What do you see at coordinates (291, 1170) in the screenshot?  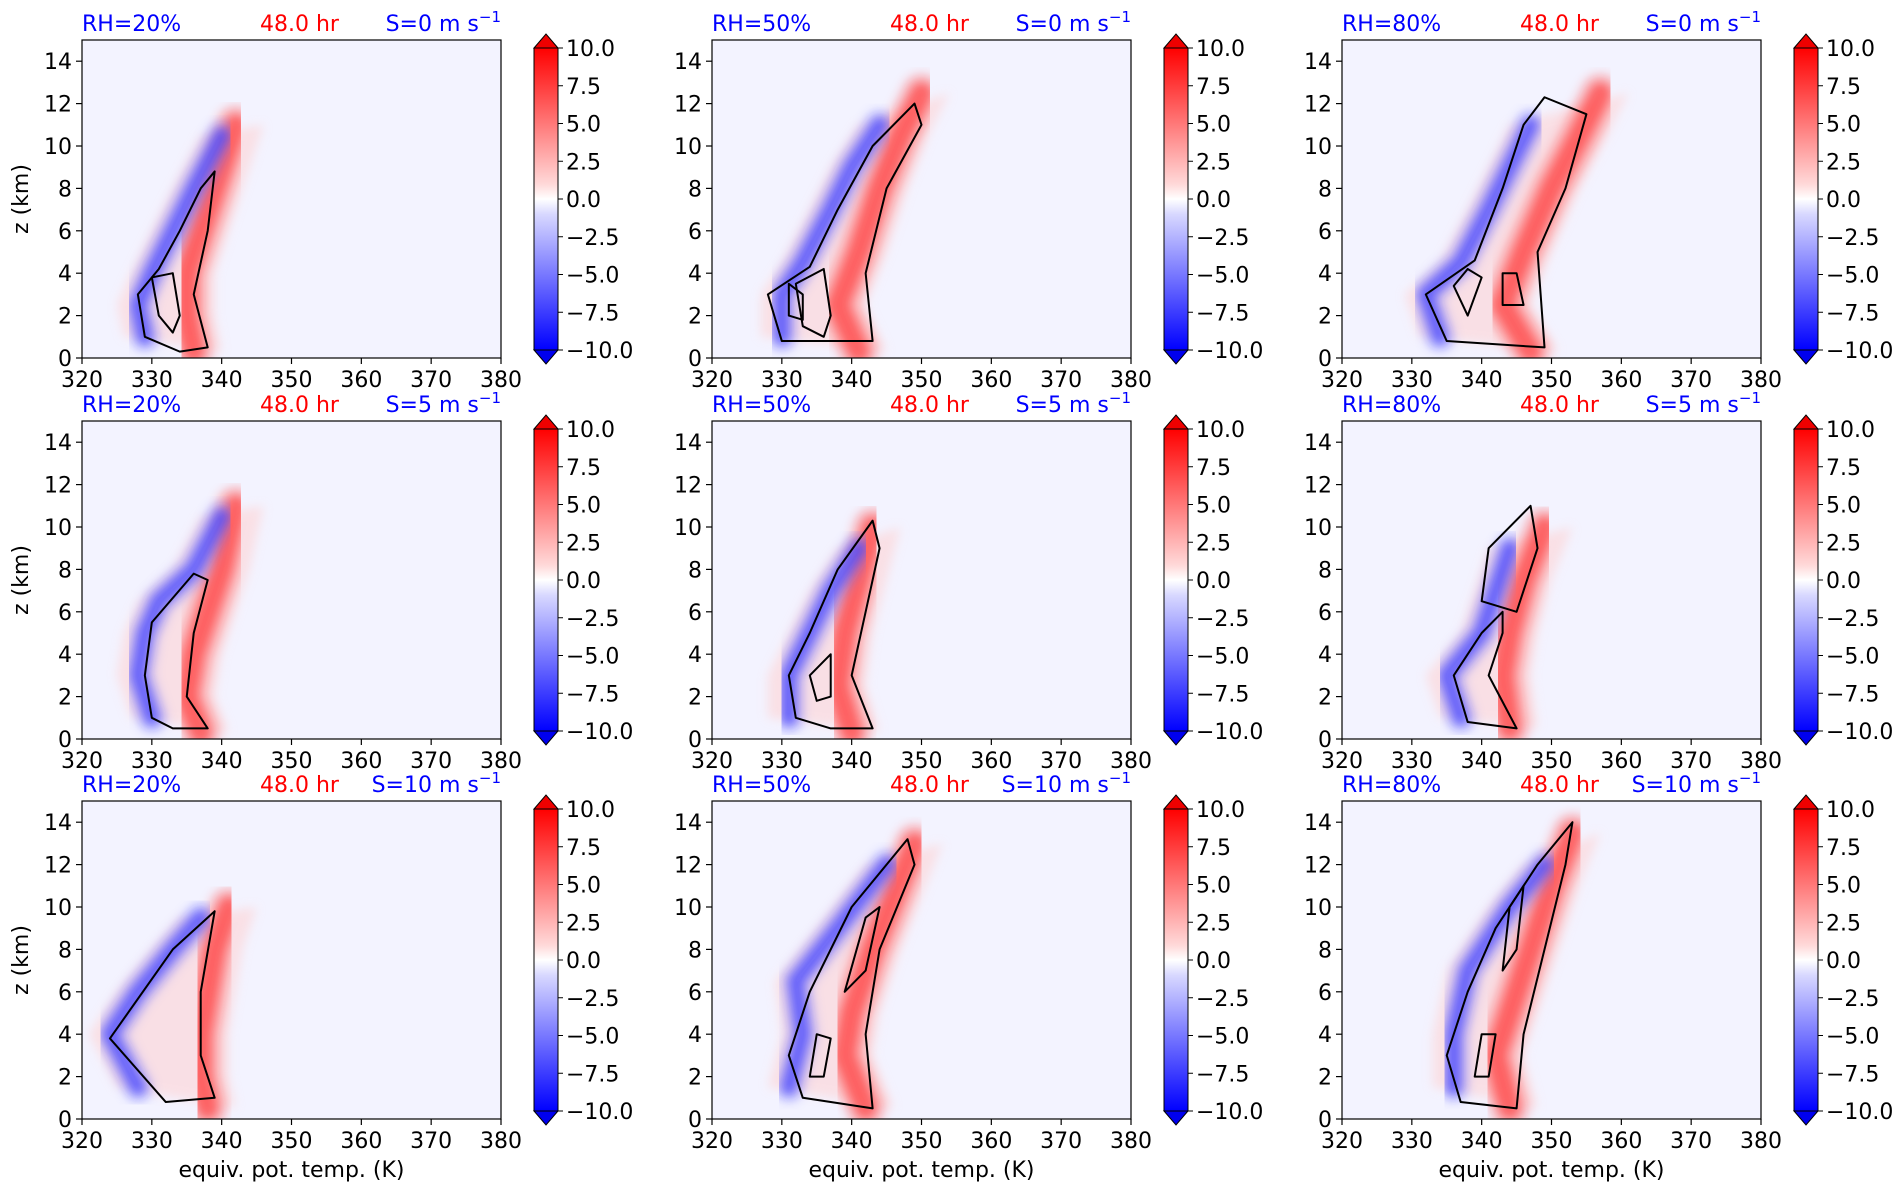 I see `x-axis-label: equiv. pot. temp. (K)` at bounding box center [291, 1170].